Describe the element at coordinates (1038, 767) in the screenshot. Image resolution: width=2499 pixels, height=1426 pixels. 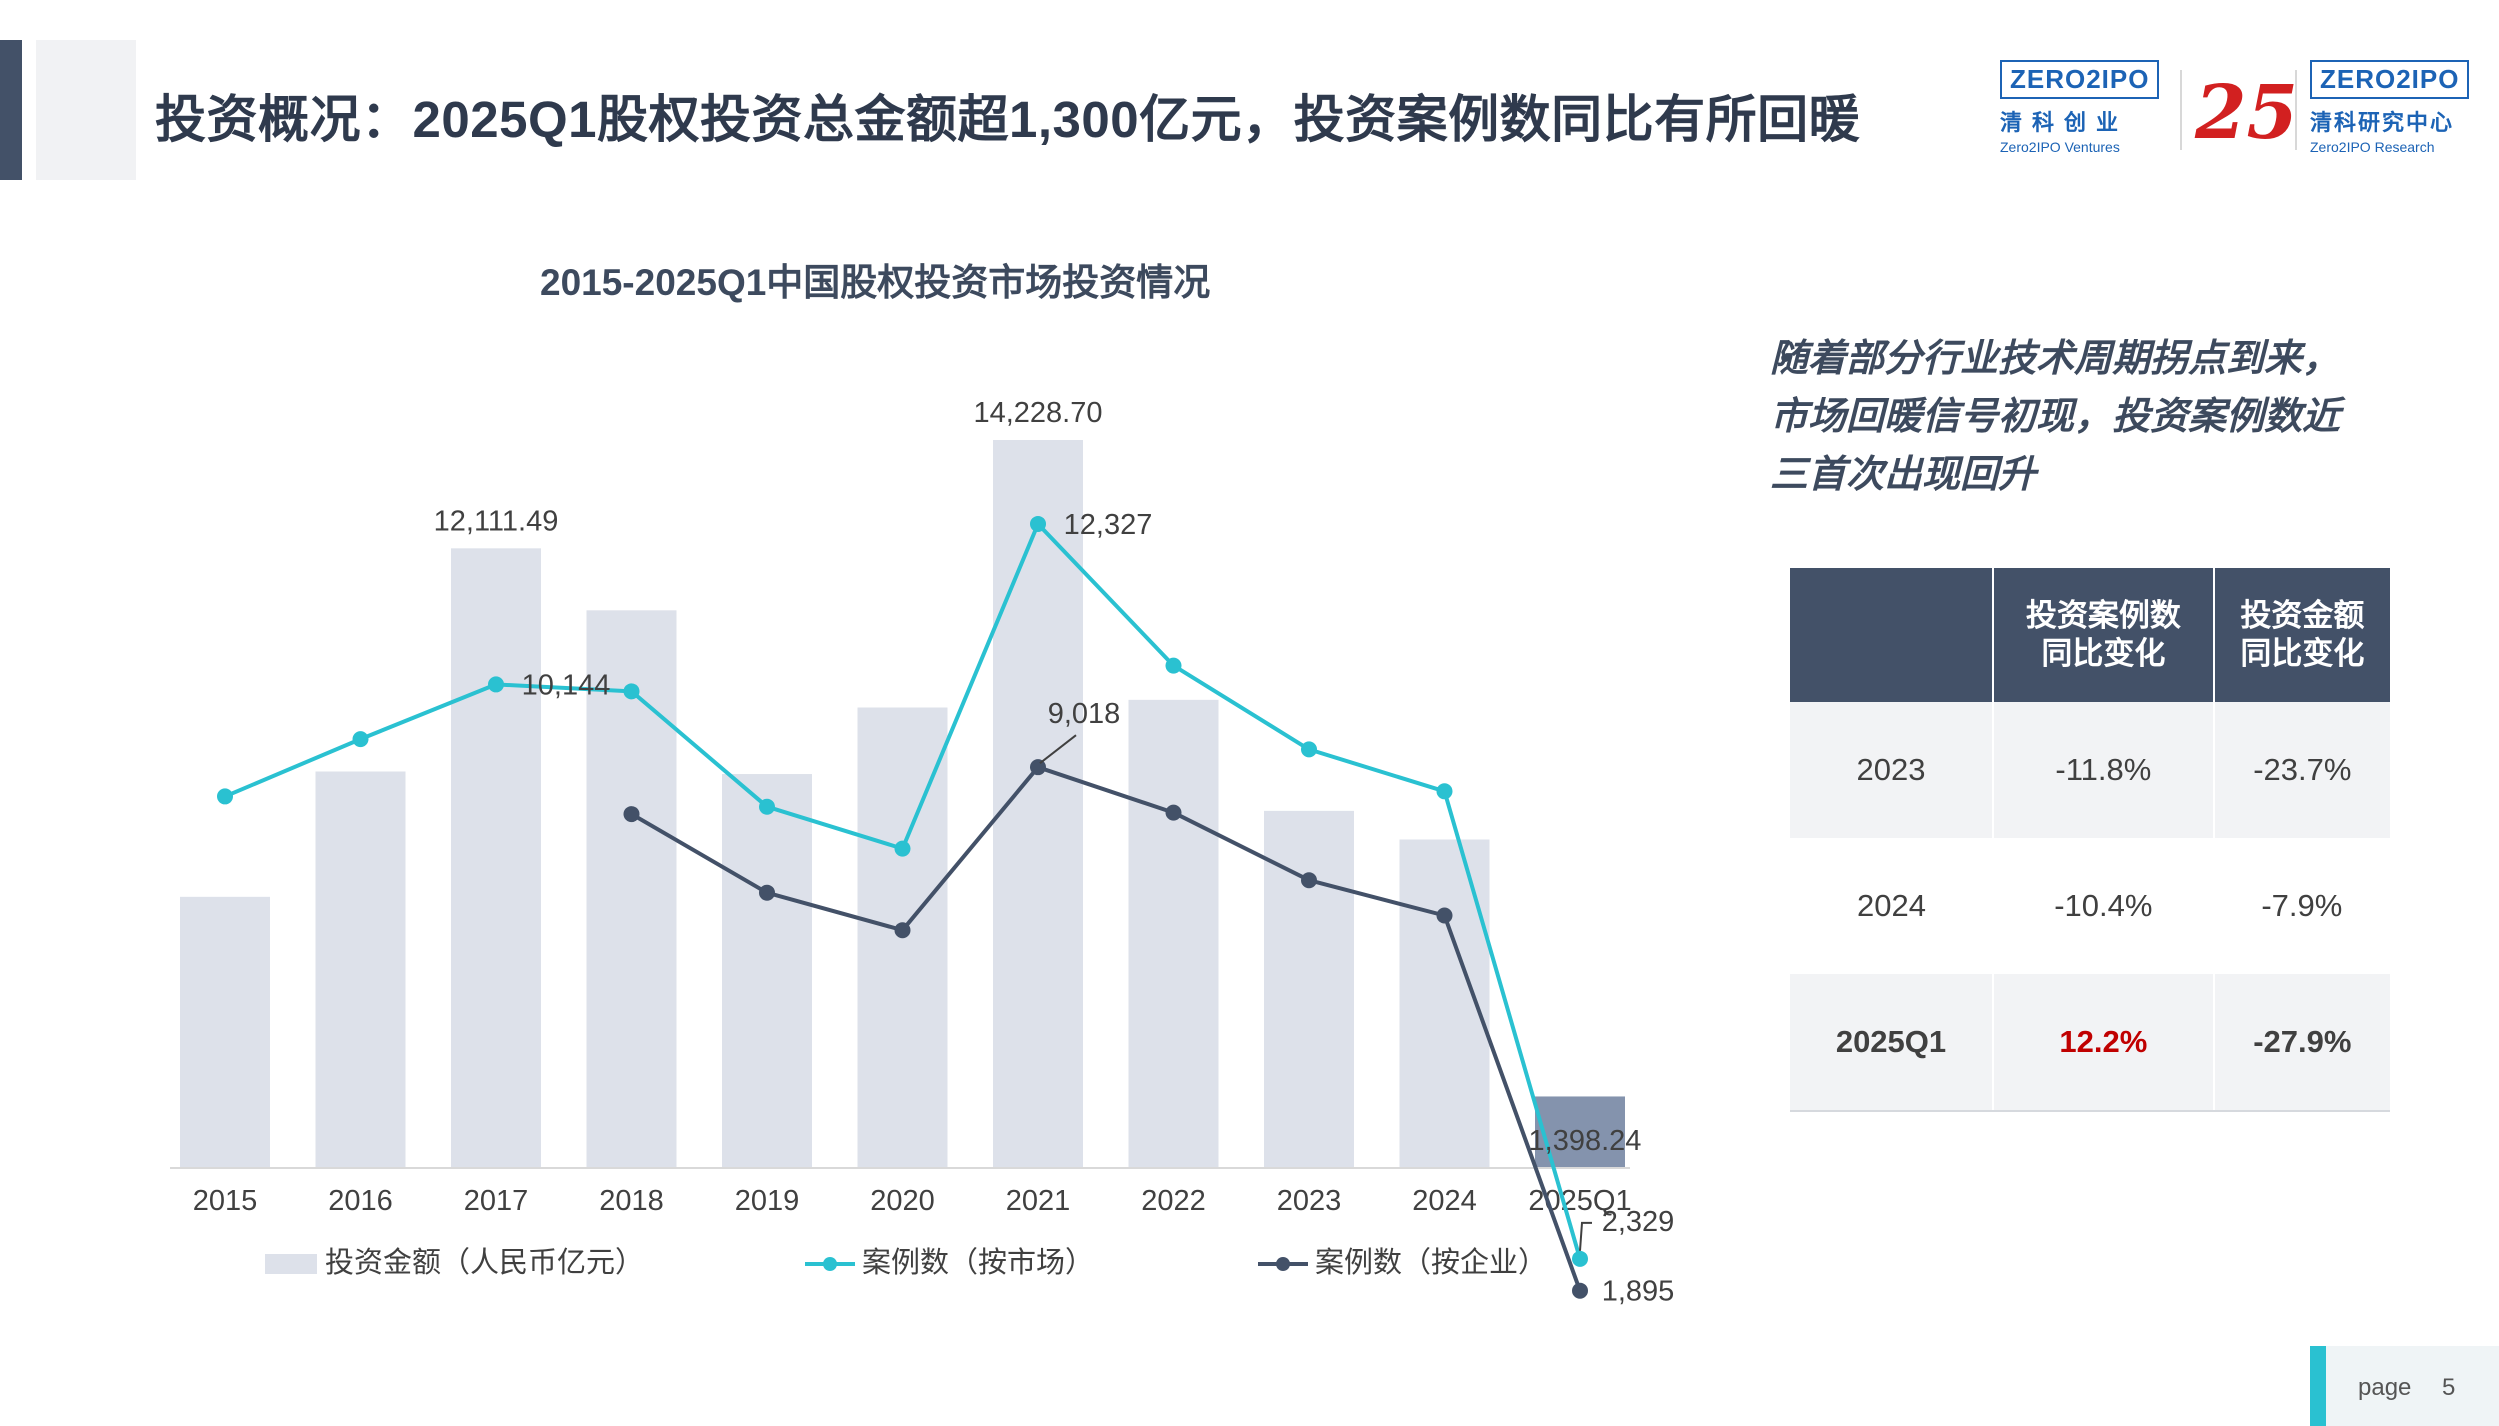
I see `enterprise-cases-point-2021` at that location.